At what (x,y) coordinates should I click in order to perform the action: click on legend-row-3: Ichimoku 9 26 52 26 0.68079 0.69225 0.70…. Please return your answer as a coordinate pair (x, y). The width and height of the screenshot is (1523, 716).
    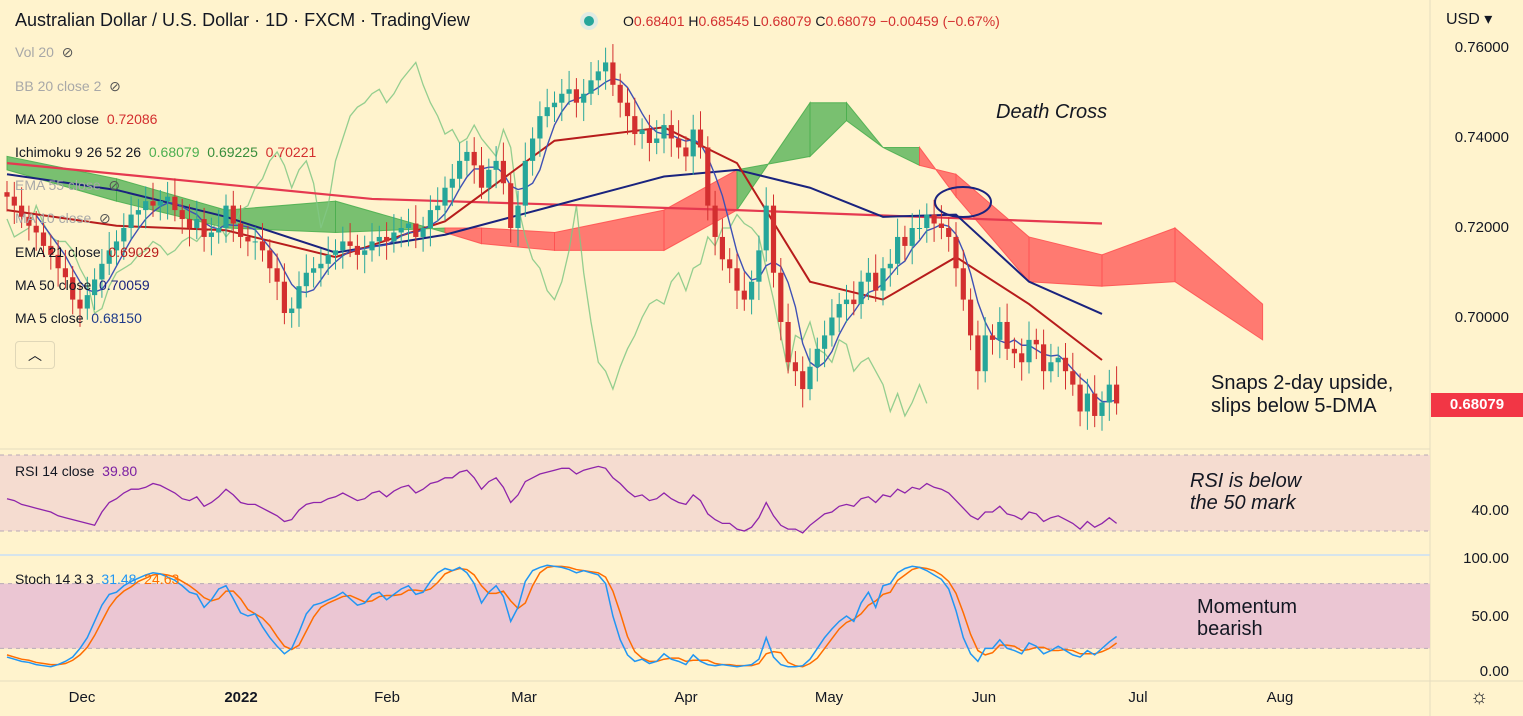
    Looking at the image, I should click on (165, 152).